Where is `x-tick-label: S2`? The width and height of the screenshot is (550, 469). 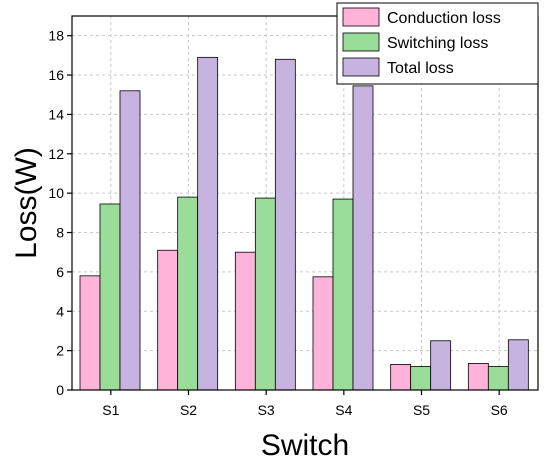 x-tick-label: S2 is located at coordinates (188, 410).